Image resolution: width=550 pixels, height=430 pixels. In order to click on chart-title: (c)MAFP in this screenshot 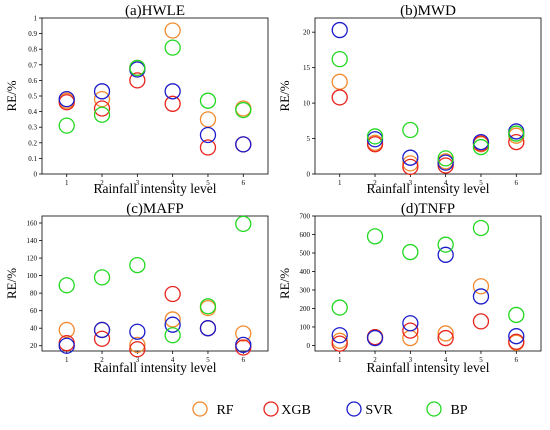, I will do `click(155, 209)`.